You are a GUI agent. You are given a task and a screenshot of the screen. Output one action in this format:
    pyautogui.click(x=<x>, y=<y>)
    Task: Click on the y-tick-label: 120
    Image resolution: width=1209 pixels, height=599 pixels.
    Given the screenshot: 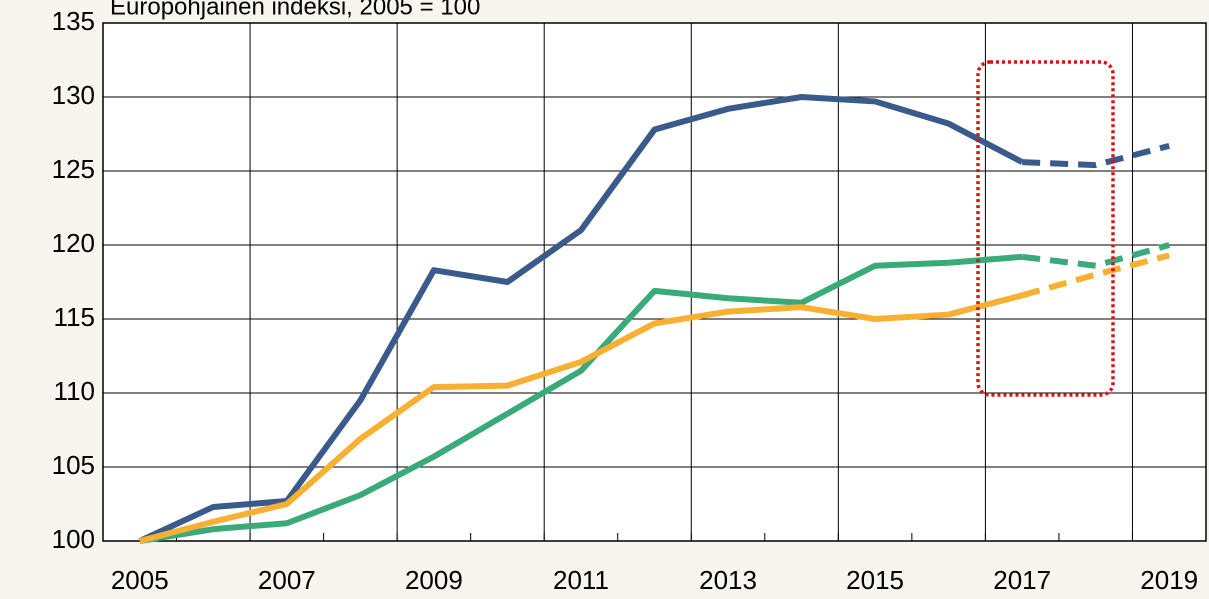 What is the action you would take?
    pyautogui.click(x=73, y=243)
    